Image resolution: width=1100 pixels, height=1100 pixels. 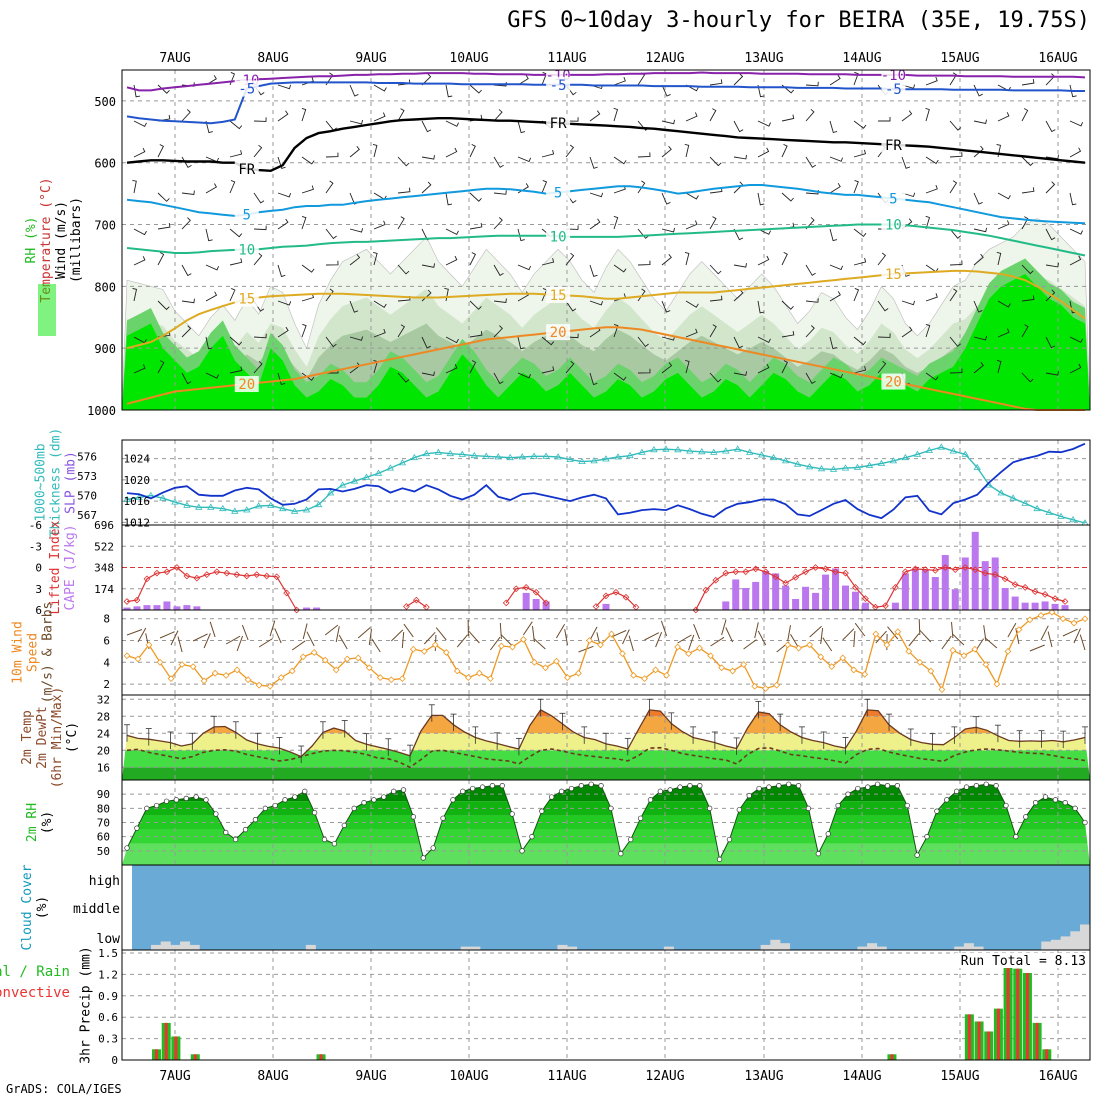 I want to click on legend-convective: Convective, so click(x=35, y=993).